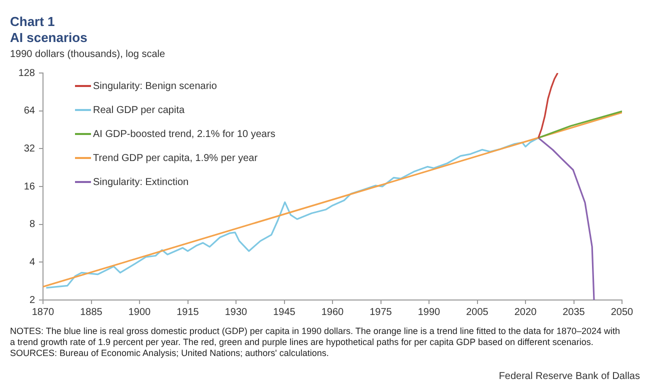 Image resolution: width=650 pixels, height=391 pixels. Describe the element at coordinates (622, 312) in the screenshot. I see `x-tick-label: 2050` at that location.